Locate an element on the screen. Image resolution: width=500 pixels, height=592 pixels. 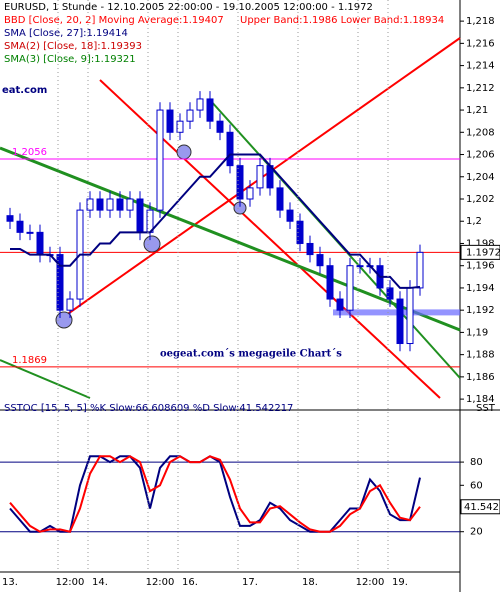
y-tick-label: 1,186 is located at coordinates (480, 377).